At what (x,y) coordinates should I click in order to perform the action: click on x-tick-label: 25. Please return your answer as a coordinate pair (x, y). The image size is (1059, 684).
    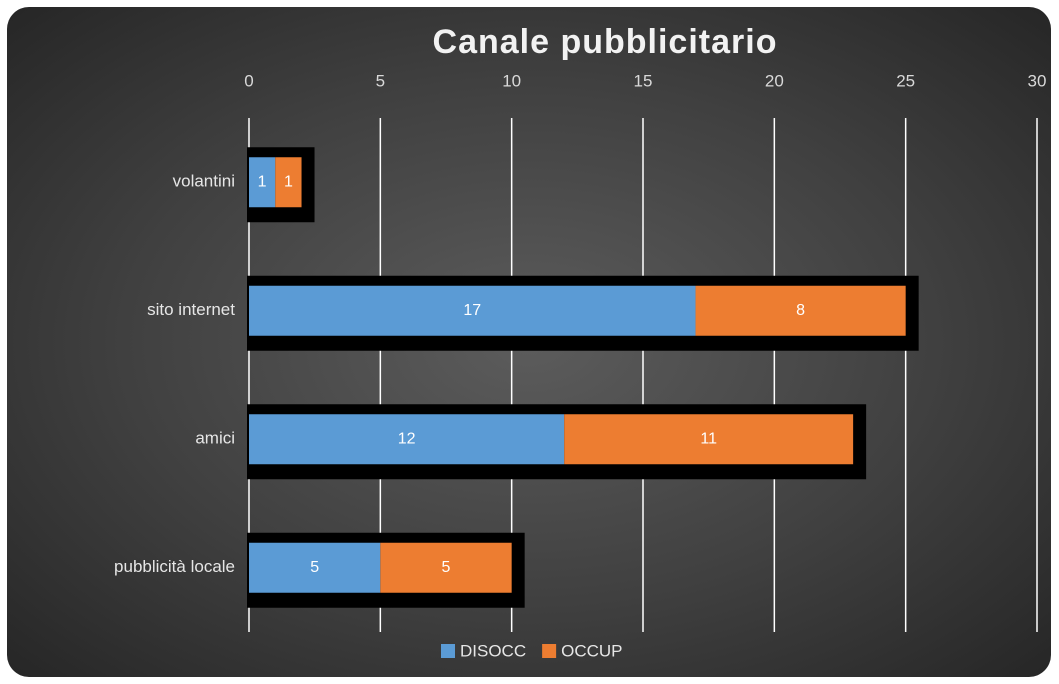
    Looking at the image, I should click on (905, 80).